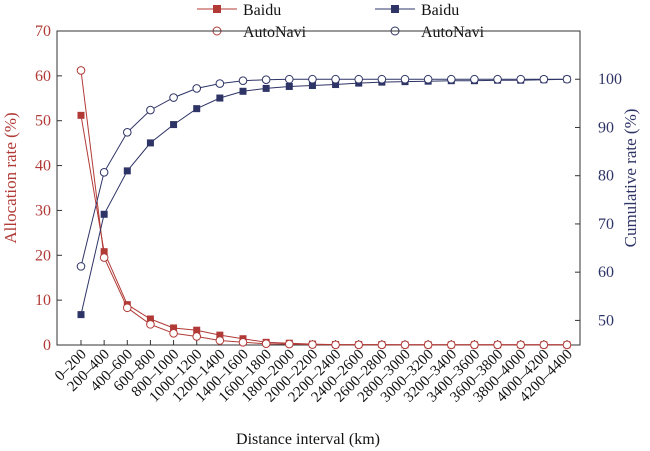  I want to click on x-axis-title: Distance interval (km), so click(308, 439).